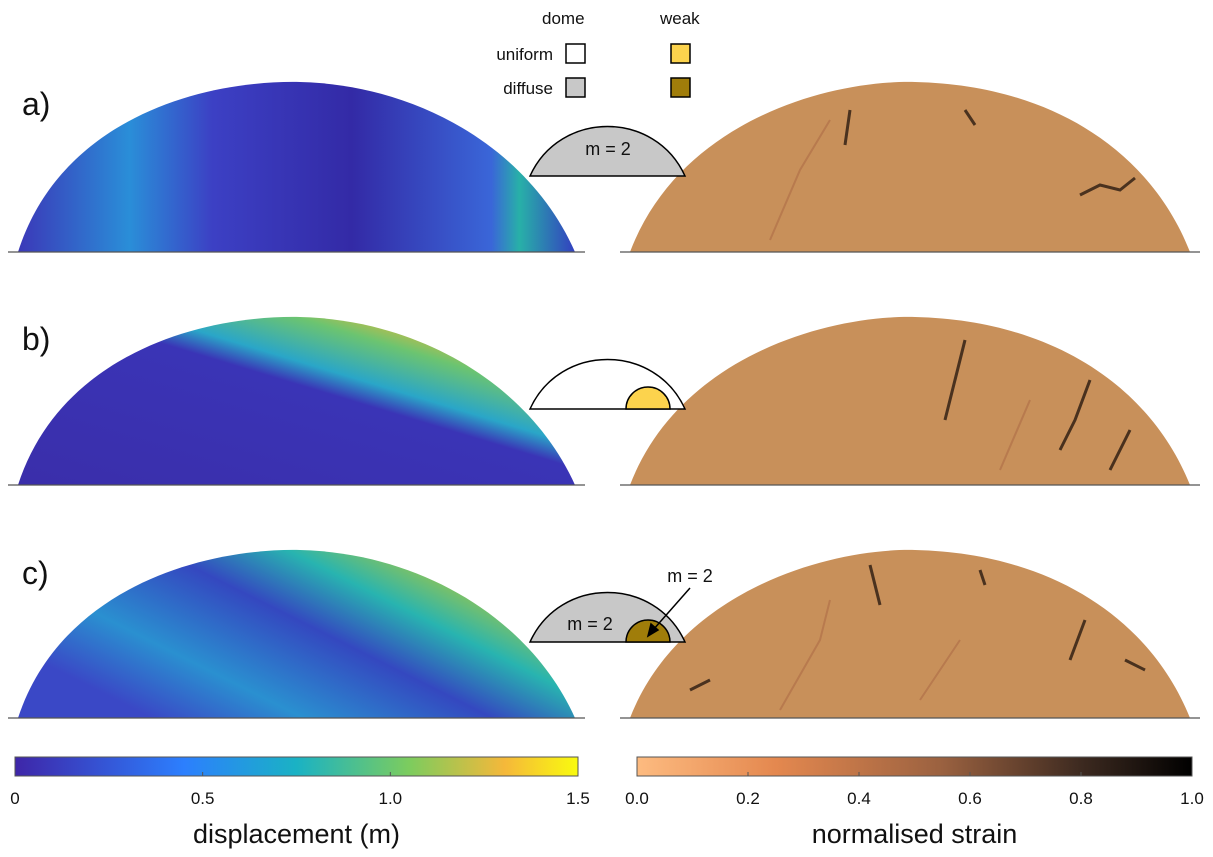  Describe the element at coordinates (679, 18) in the screenshot. I see `legend-col: weak` at that location.